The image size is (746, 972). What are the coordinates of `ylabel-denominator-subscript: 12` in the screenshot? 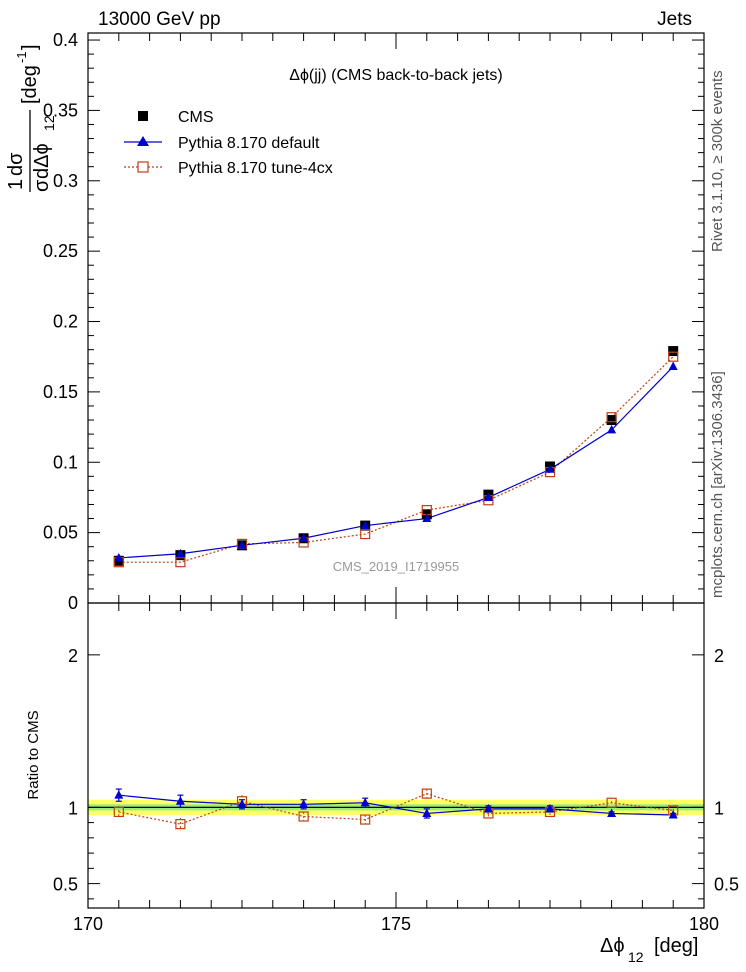 It's located at (49, 123).